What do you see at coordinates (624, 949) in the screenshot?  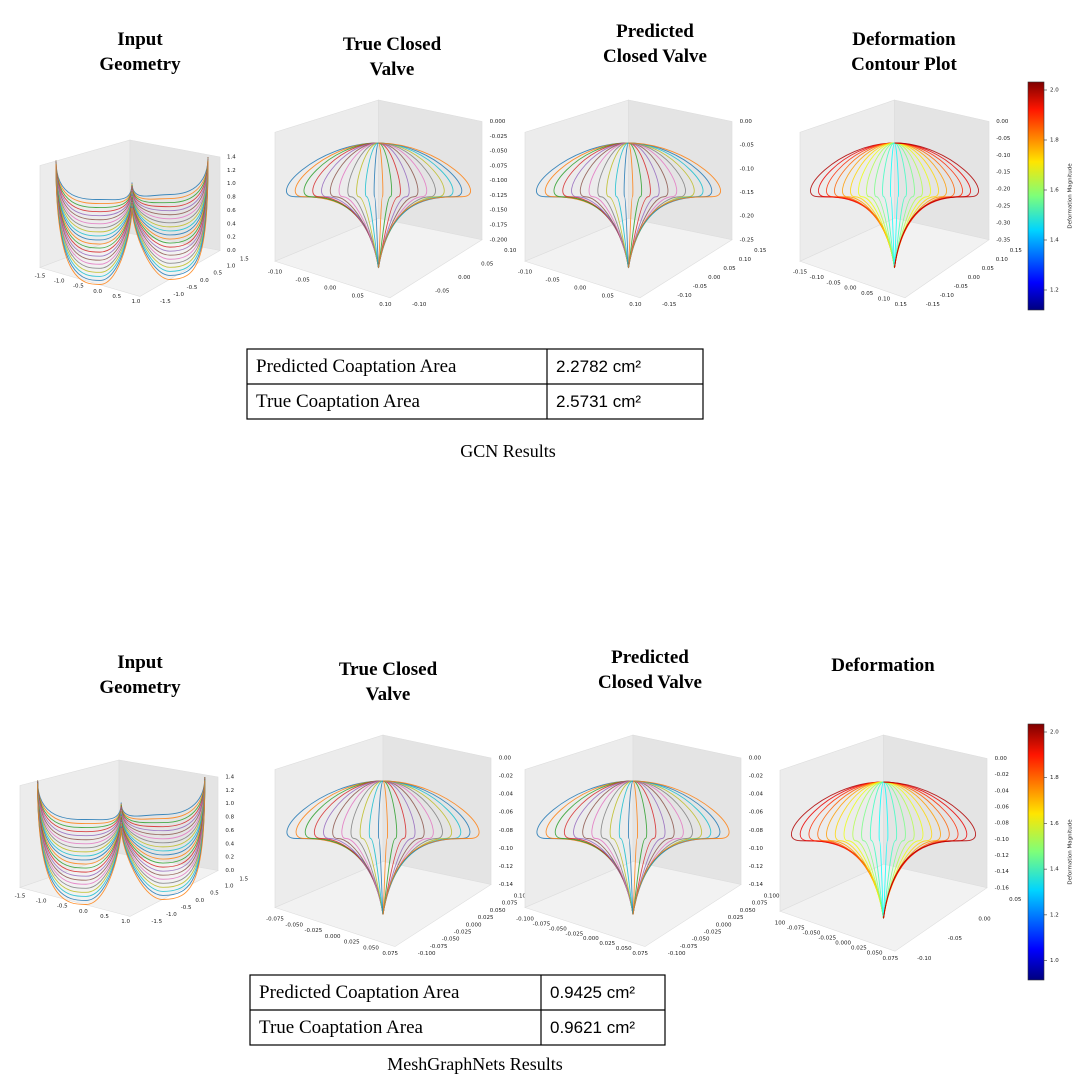 I see `x-tick-label: 0.050` at bounding box center [624, 949].